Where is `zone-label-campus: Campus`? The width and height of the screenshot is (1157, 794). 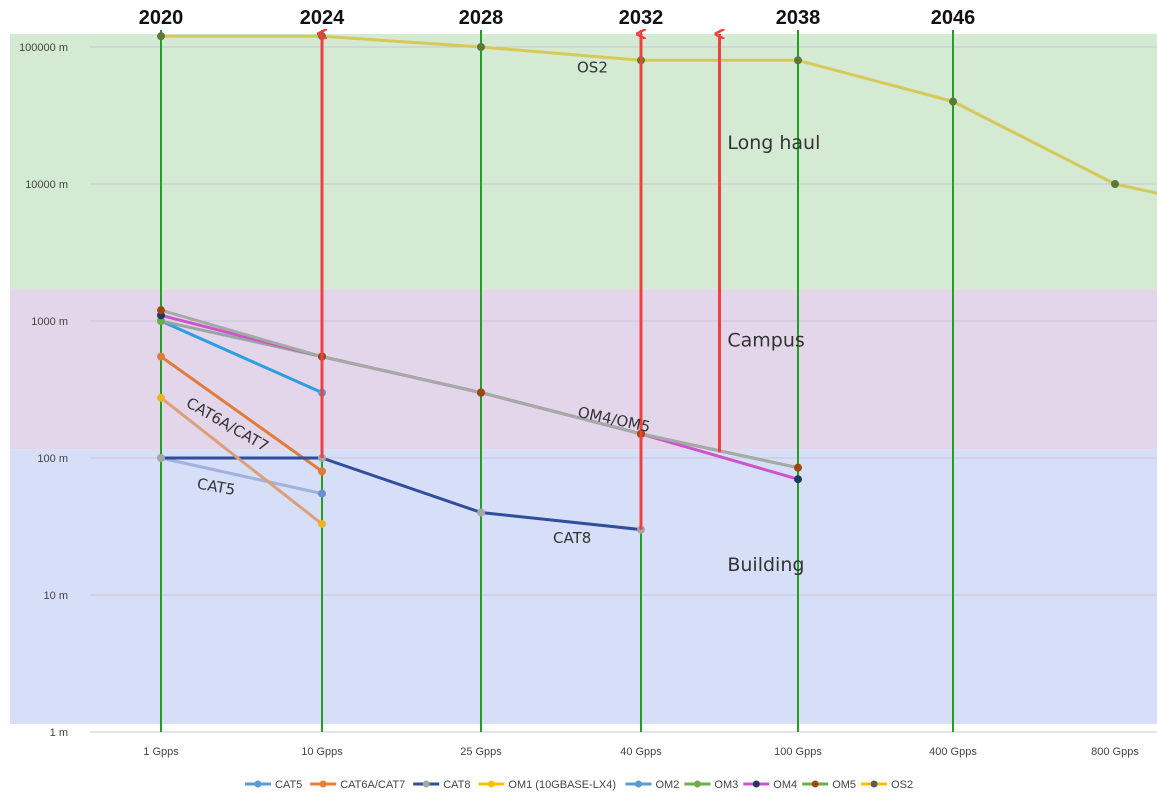 zone-label-campus: Campus is located at coordinates (765, 341).